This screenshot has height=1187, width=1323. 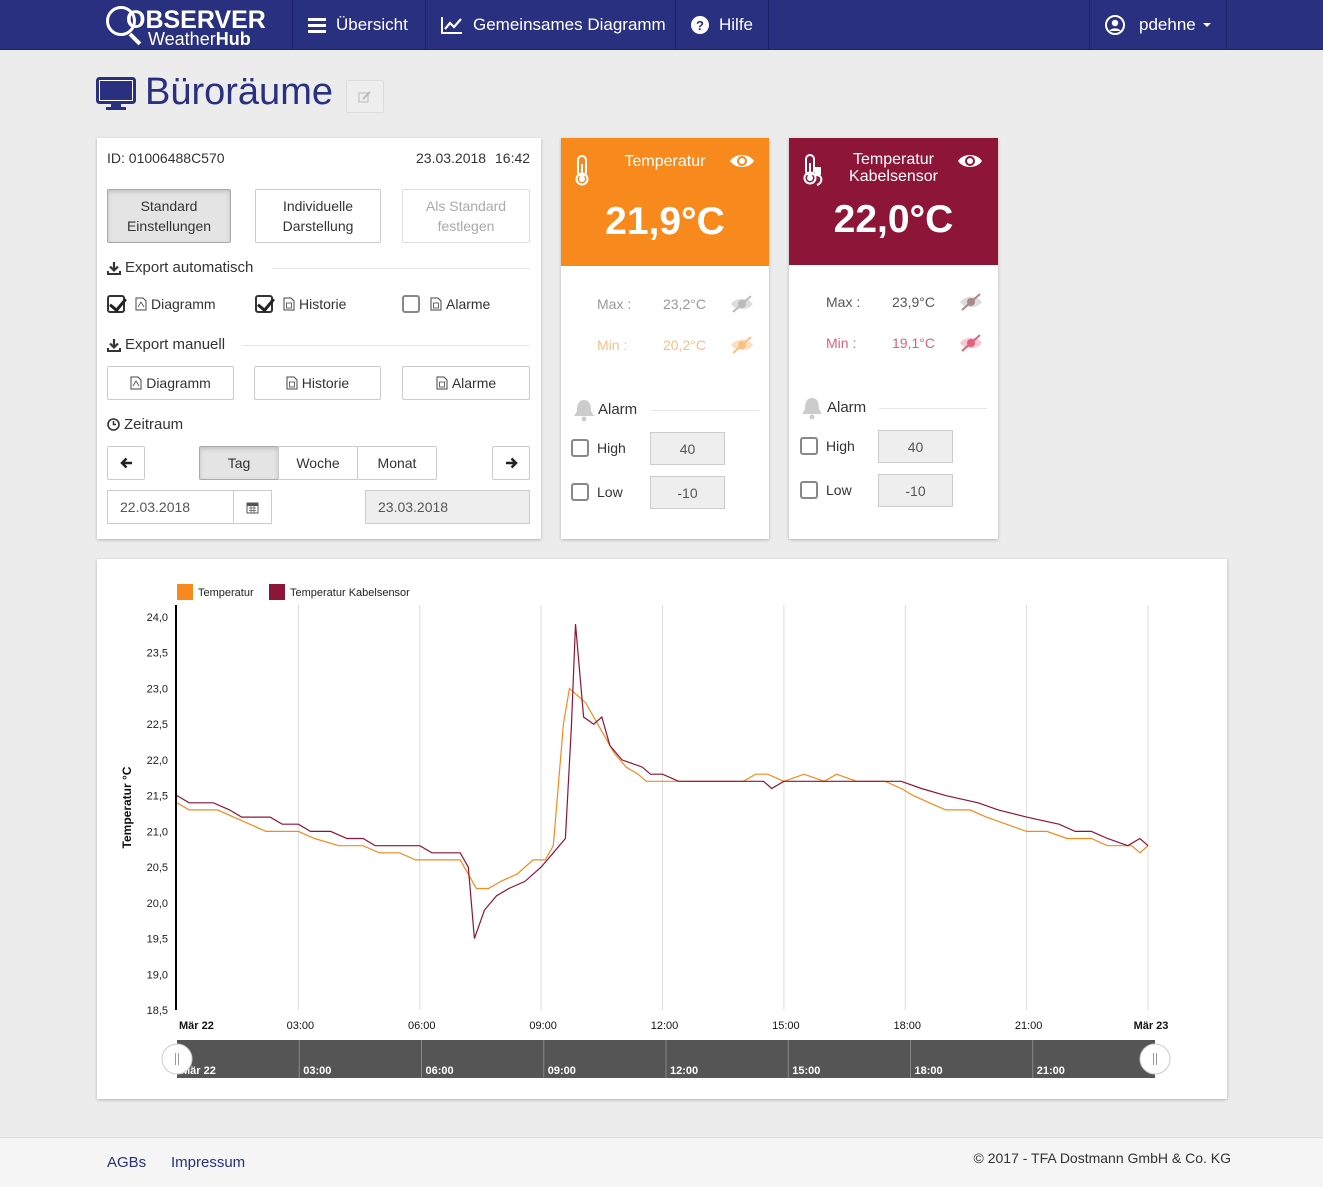 What do you see at coordinates (913, 343) in the screenshot?
I see `min-value: 19,1°C` at bounding box center [913, 343].